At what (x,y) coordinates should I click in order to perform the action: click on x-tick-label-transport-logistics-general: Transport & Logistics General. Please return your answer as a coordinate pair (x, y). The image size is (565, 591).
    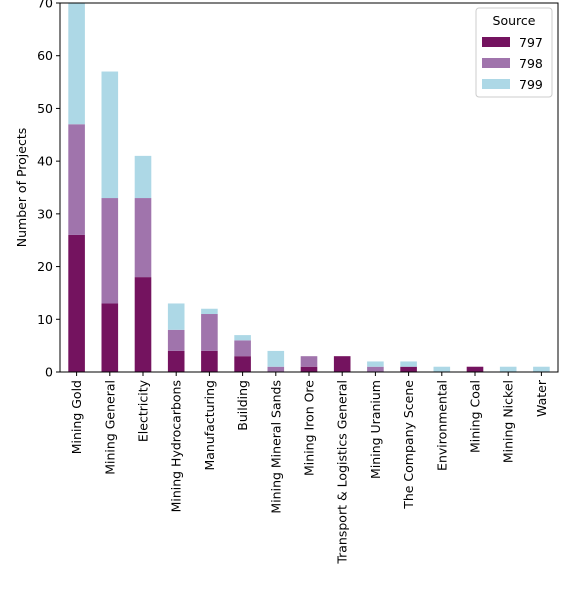
    Looking at the image, I should click on (342, 472).